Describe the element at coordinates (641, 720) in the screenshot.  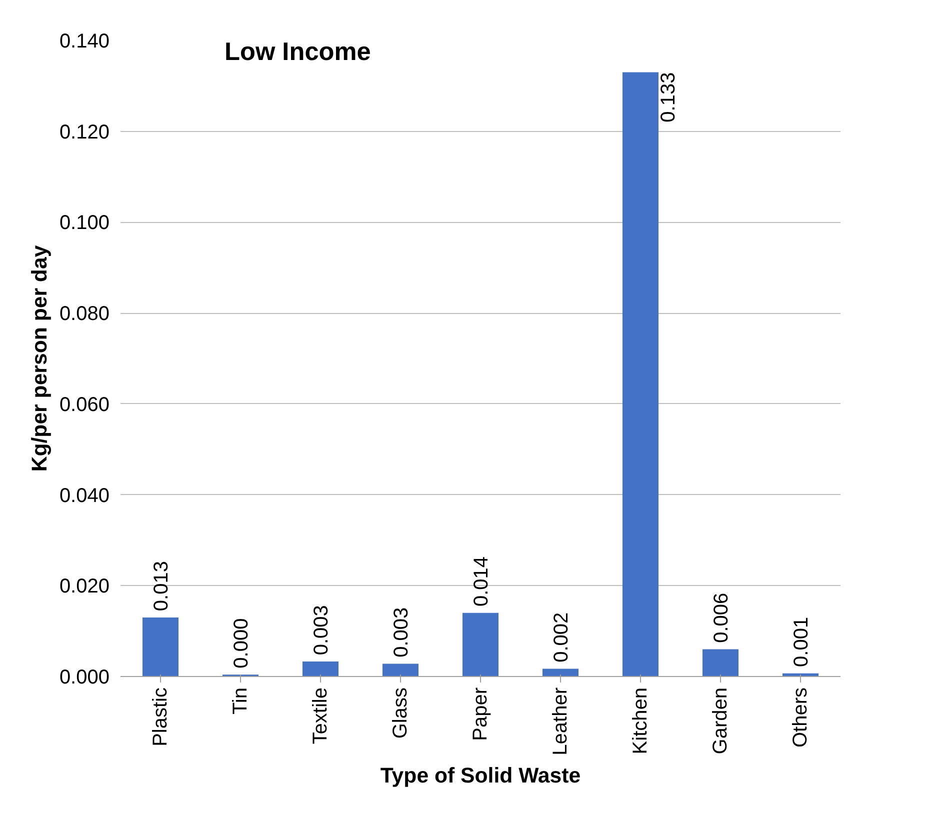
I see `x-tick-label: Kitchen` at that location.